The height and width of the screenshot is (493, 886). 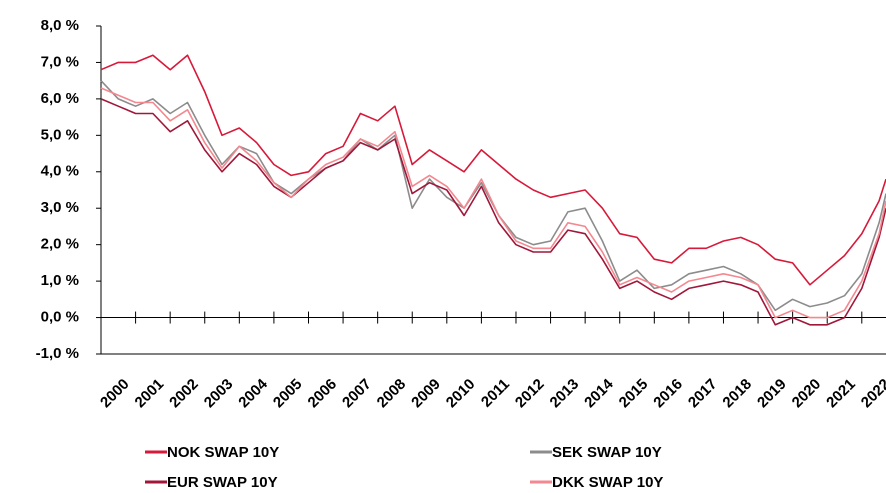 I want to click on x-tick-label: 2003, so click(x=219, y=394).